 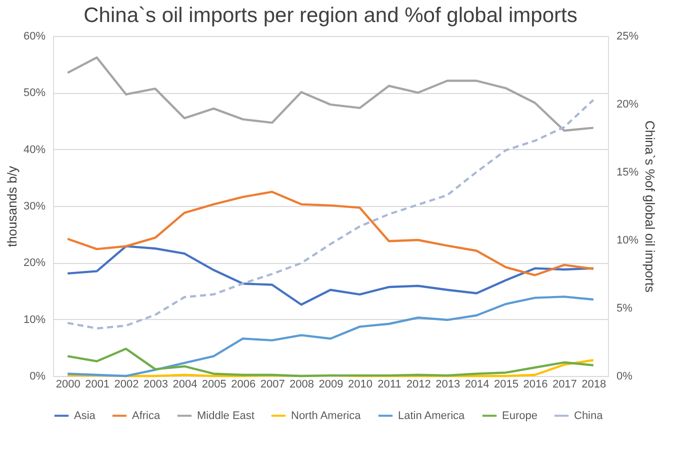 What do you see at coordinates (331, 384) in the screenshot?
I see `x-tick-label: 2009` at bounding box center [331, 384].